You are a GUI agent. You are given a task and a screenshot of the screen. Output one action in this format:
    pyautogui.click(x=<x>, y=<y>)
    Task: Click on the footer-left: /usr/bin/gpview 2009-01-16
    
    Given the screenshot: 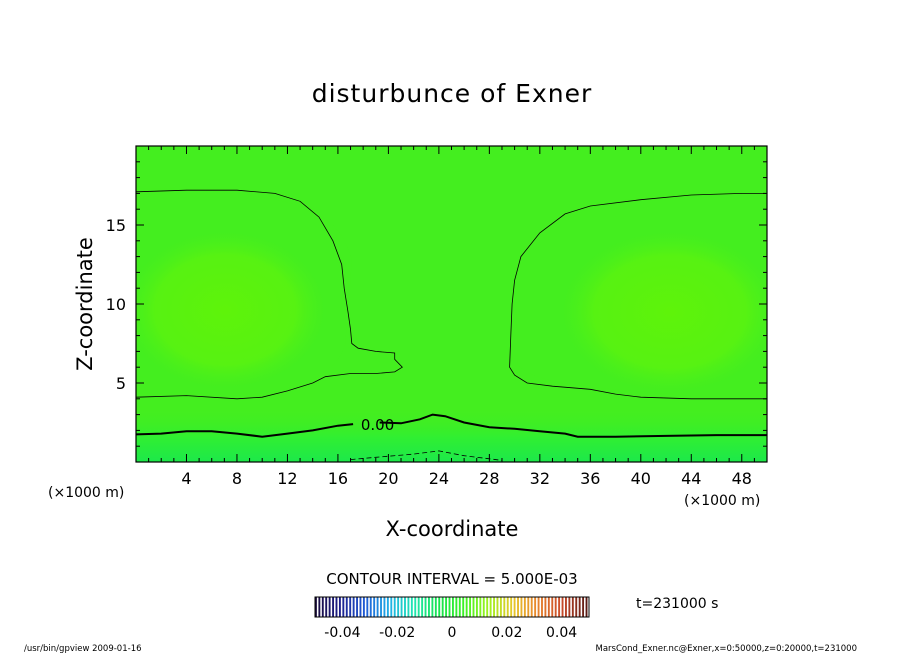 What is the action you would take?
    pyautogui.click(x=83, y=649)
    